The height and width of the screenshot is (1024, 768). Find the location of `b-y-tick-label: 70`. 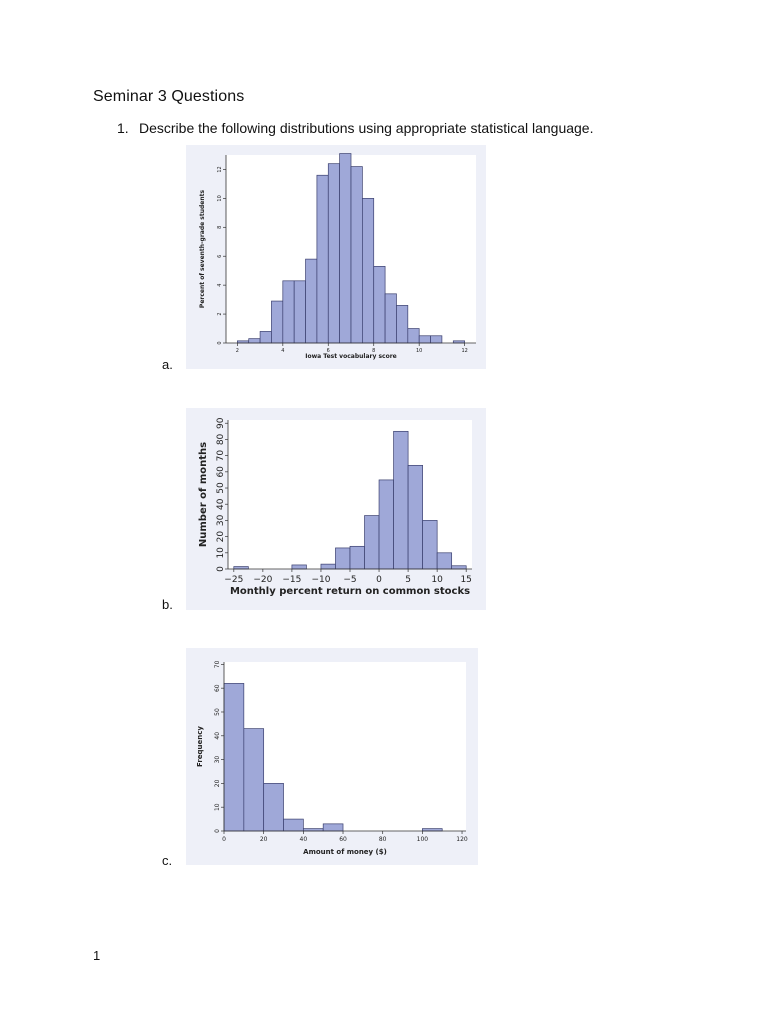

b-y-tick-label: 70 is located at coordinates (221, 456).